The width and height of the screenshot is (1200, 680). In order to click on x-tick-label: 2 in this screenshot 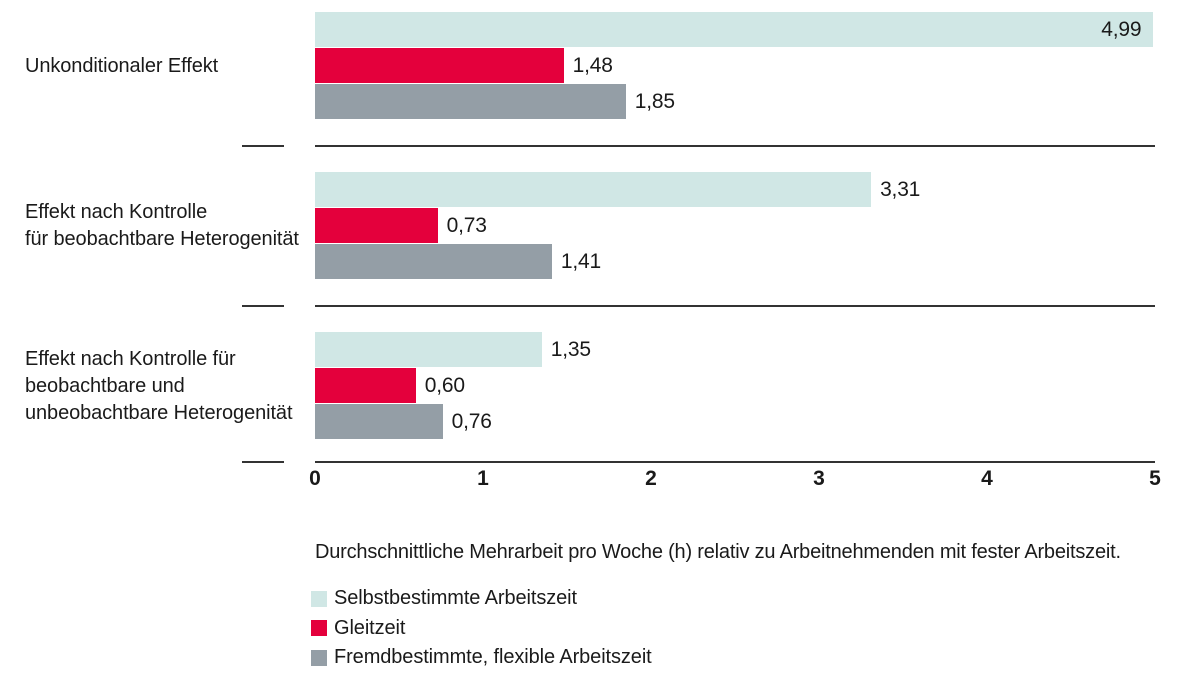, I will do `click(651, 478)`.